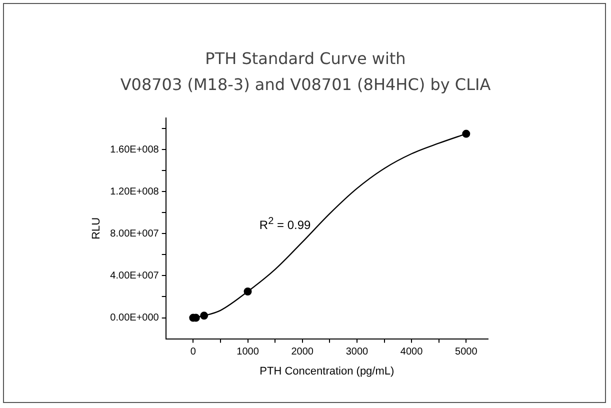  I want to click on y-tick-label: 4.00E+007, so click(135, 276).